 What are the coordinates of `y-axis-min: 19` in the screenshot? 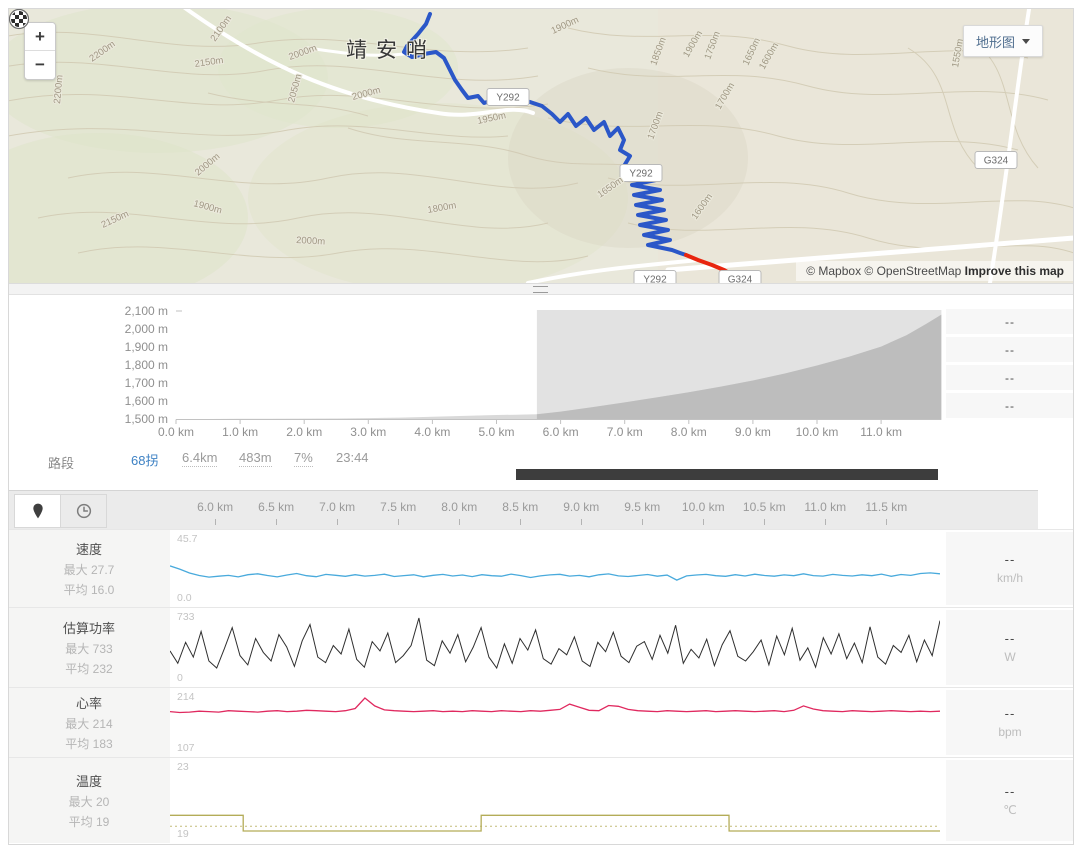 It's located at (183, 834).